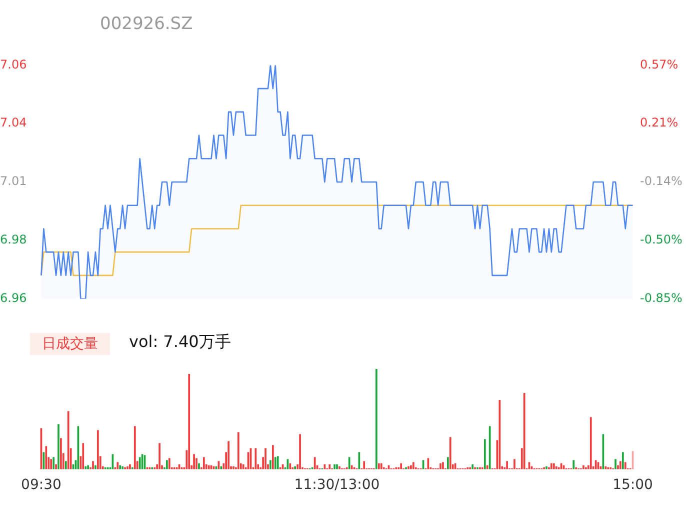 The width and height of the screenshot is (686, 524). I want to click on y-tick-label: 7.04, so click(13, 123).